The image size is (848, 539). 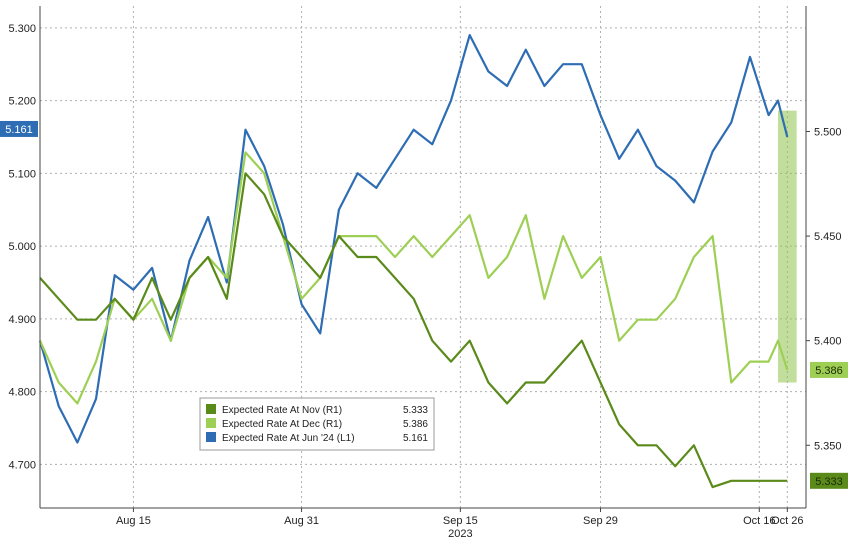 I want to click on value-badge-text: 5.386, so click(x=829, y=371).